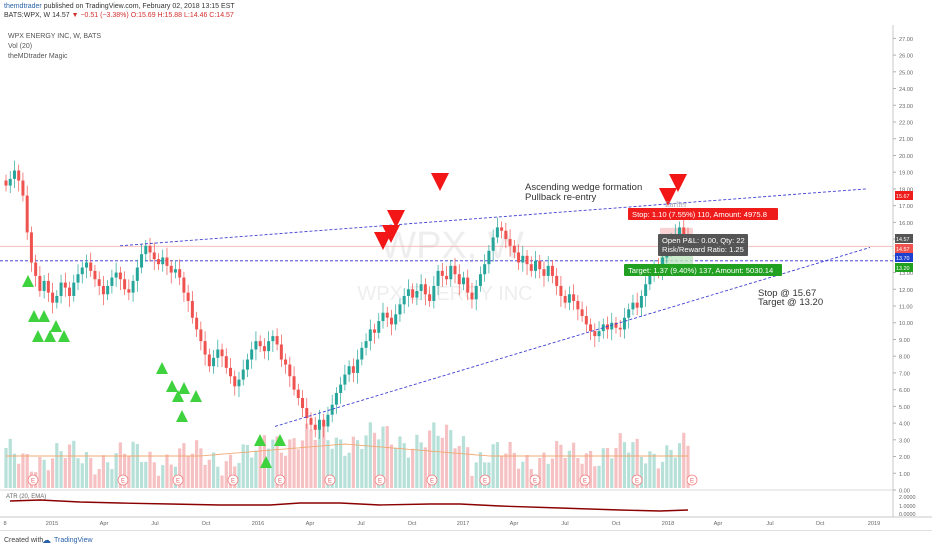 The width and height of the screenshot is (932, 551). What do you see at coordinates (104, 524) in the screenshot?
I see `time-tick-label: Apr` at bounding box center [104, 524].